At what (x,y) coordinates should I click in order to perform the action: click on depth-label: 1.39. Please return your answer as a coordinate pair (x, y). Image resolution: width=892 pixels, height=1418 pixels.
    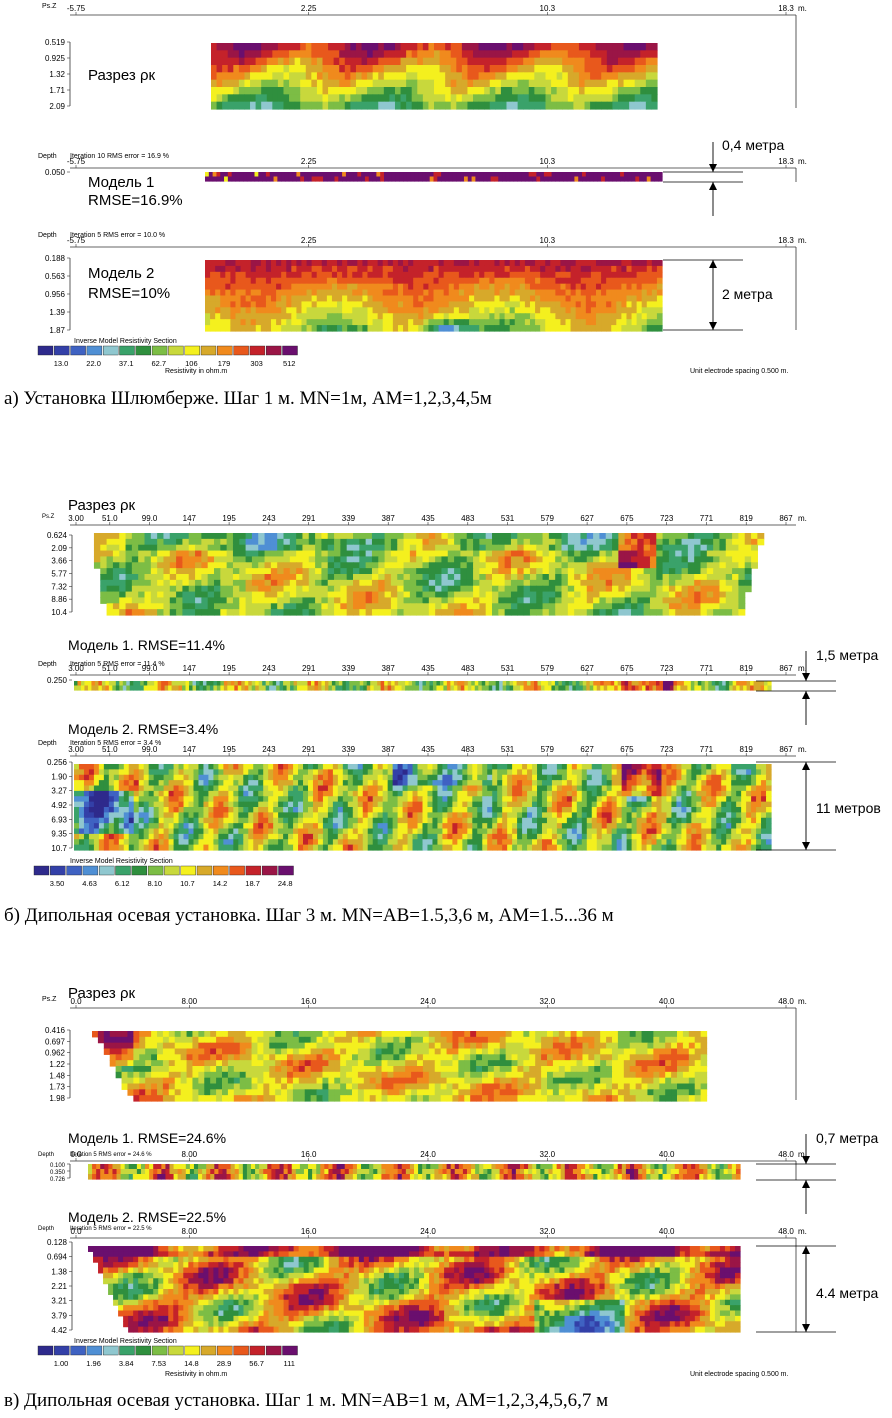
    Looking at the image, I should click on (57, 312).